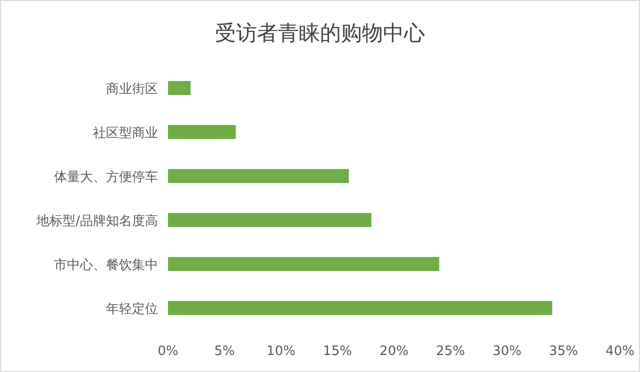 Image resolution: width=640 pixels, height=372 pixels. What do you see at coordinates (563, 351) in the screenshot?
I see `x-tick-label: 35%` at bounding box center [563, 351].